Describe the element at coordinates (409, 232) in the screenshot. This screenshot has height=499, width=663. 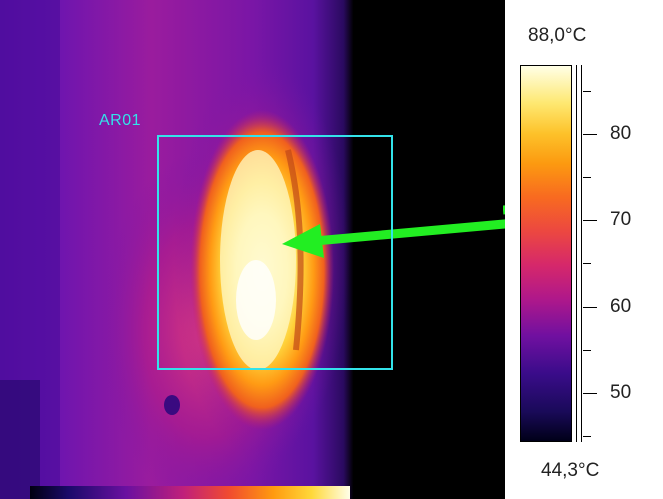
I see `arrow-shaft` at that location.